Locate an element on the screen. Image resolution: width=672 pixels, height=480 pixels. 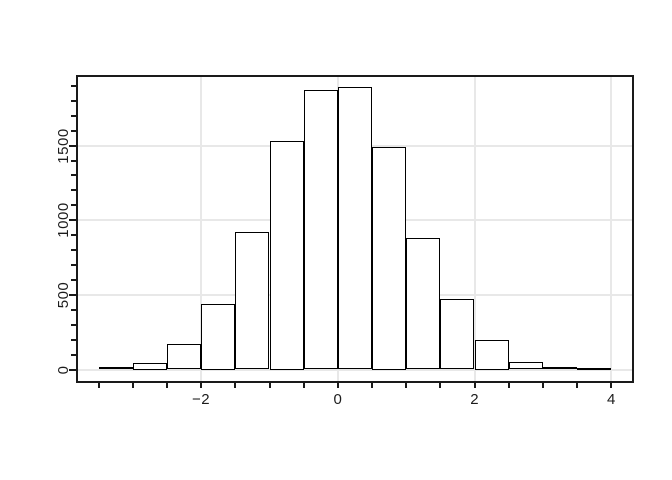
y-axis-tick-label: 0 is located at coordinates (63, 370).